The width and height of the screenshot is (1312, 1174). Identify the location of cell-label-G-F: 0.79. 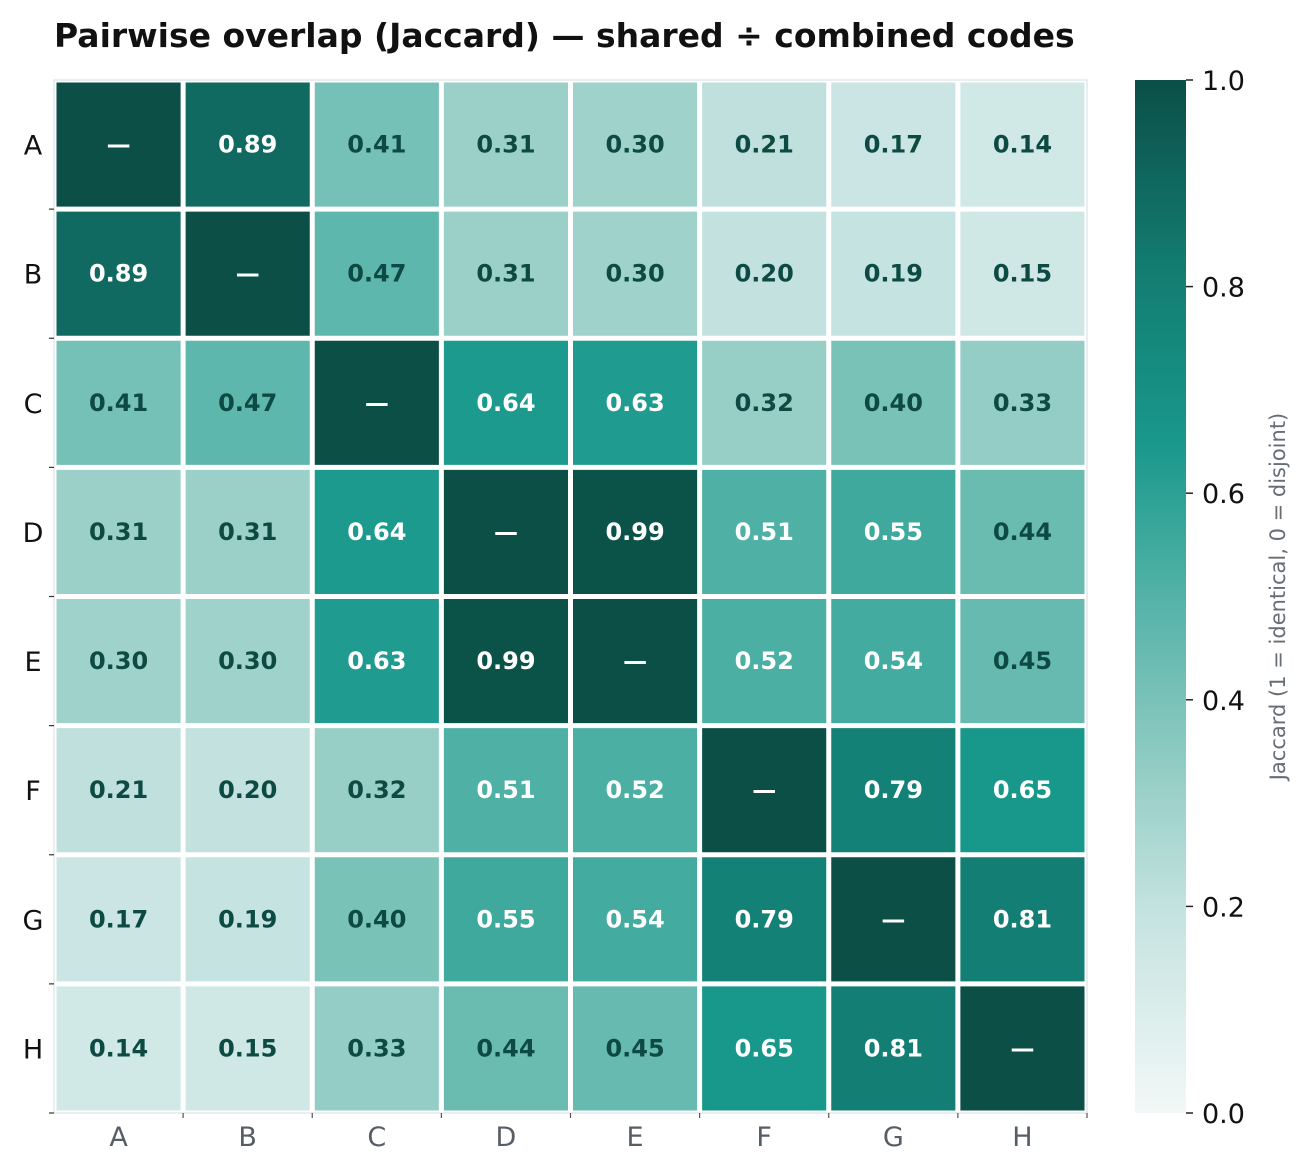
(764, 919).